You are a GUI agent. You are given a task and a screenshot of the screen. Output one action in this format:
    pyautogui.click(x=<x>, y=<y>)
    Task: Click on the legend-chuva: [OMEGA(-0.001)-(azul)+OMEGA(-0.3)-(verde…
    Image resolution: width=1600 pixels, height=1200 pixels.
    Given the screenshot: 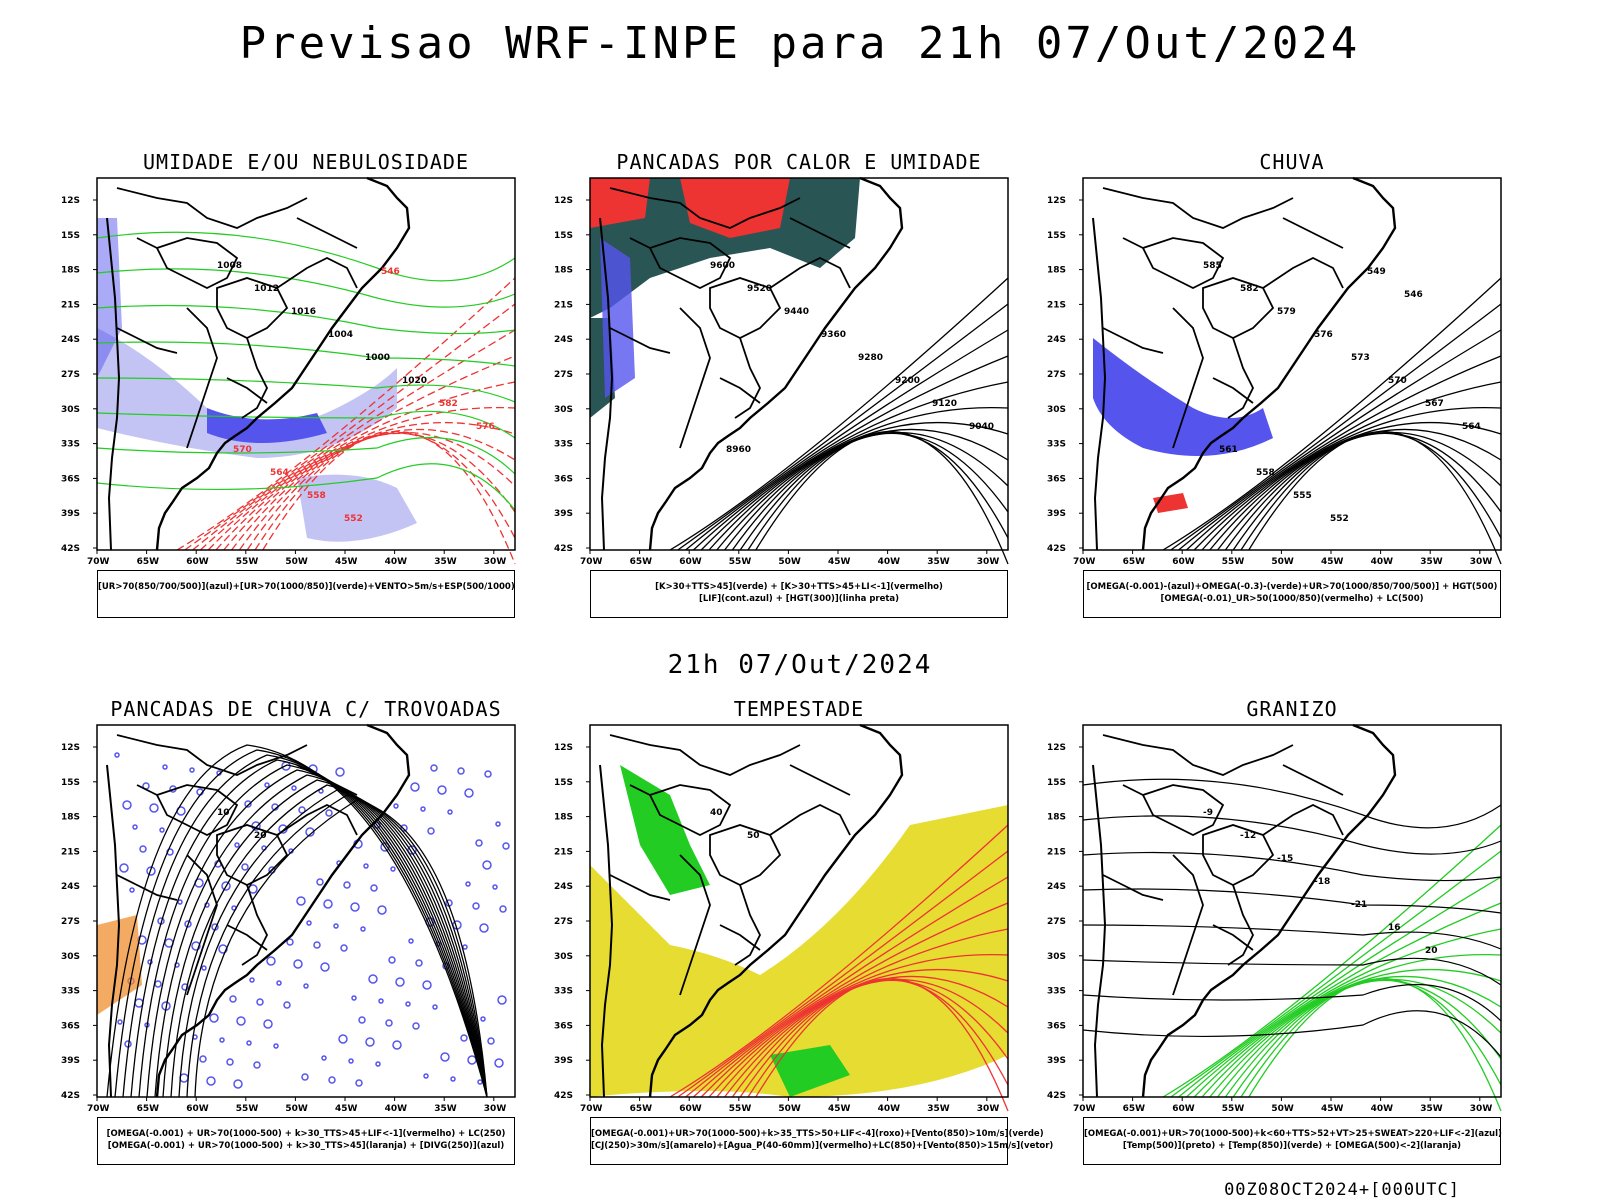 What is the action you would take?
    pyautogui.click(x=1292, y=594)
    